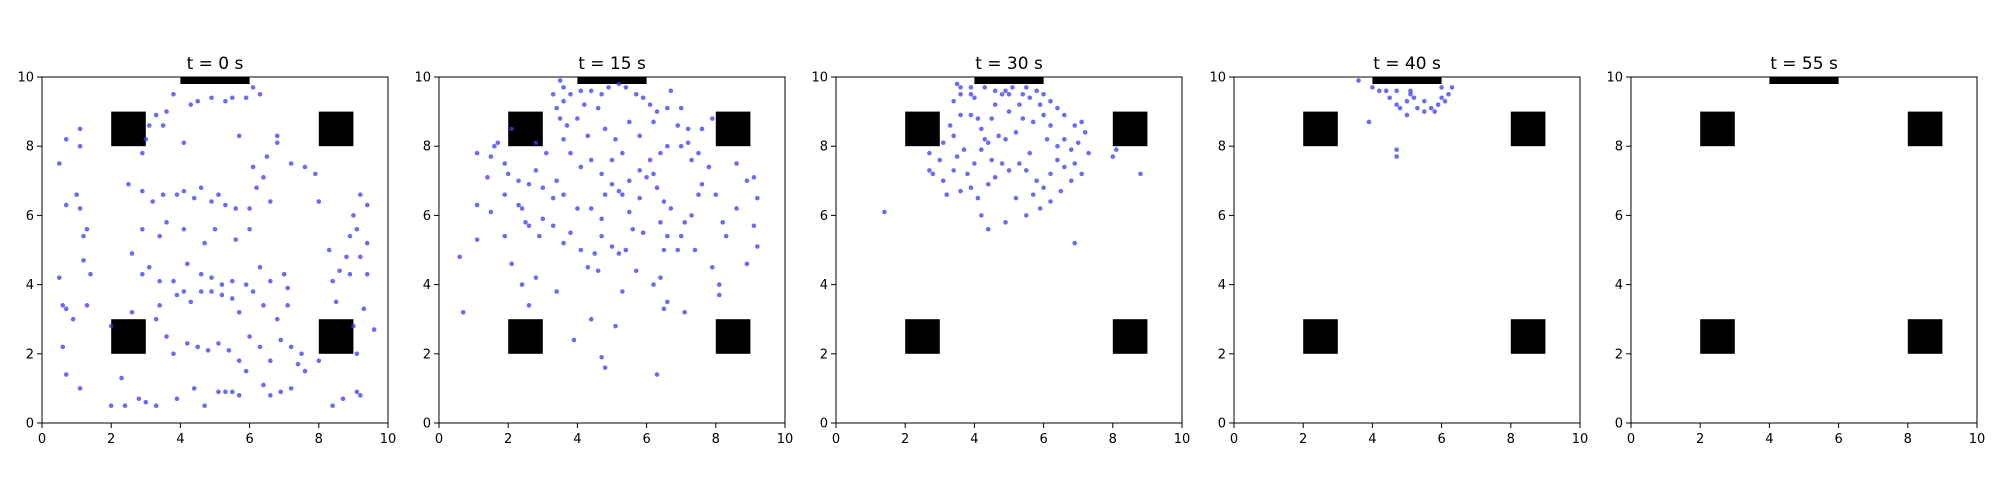 Image resolution: width=2000 pixels, height=500 pixels. Describe the element at coordinates (1217, 78) in the screenshot. I see `y-tick-label: 10` at that location.